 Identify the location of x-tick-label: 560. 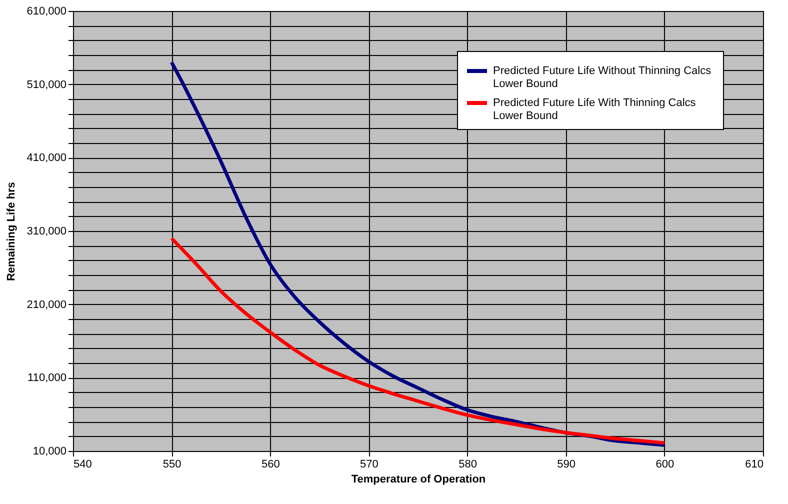
(270, 464).